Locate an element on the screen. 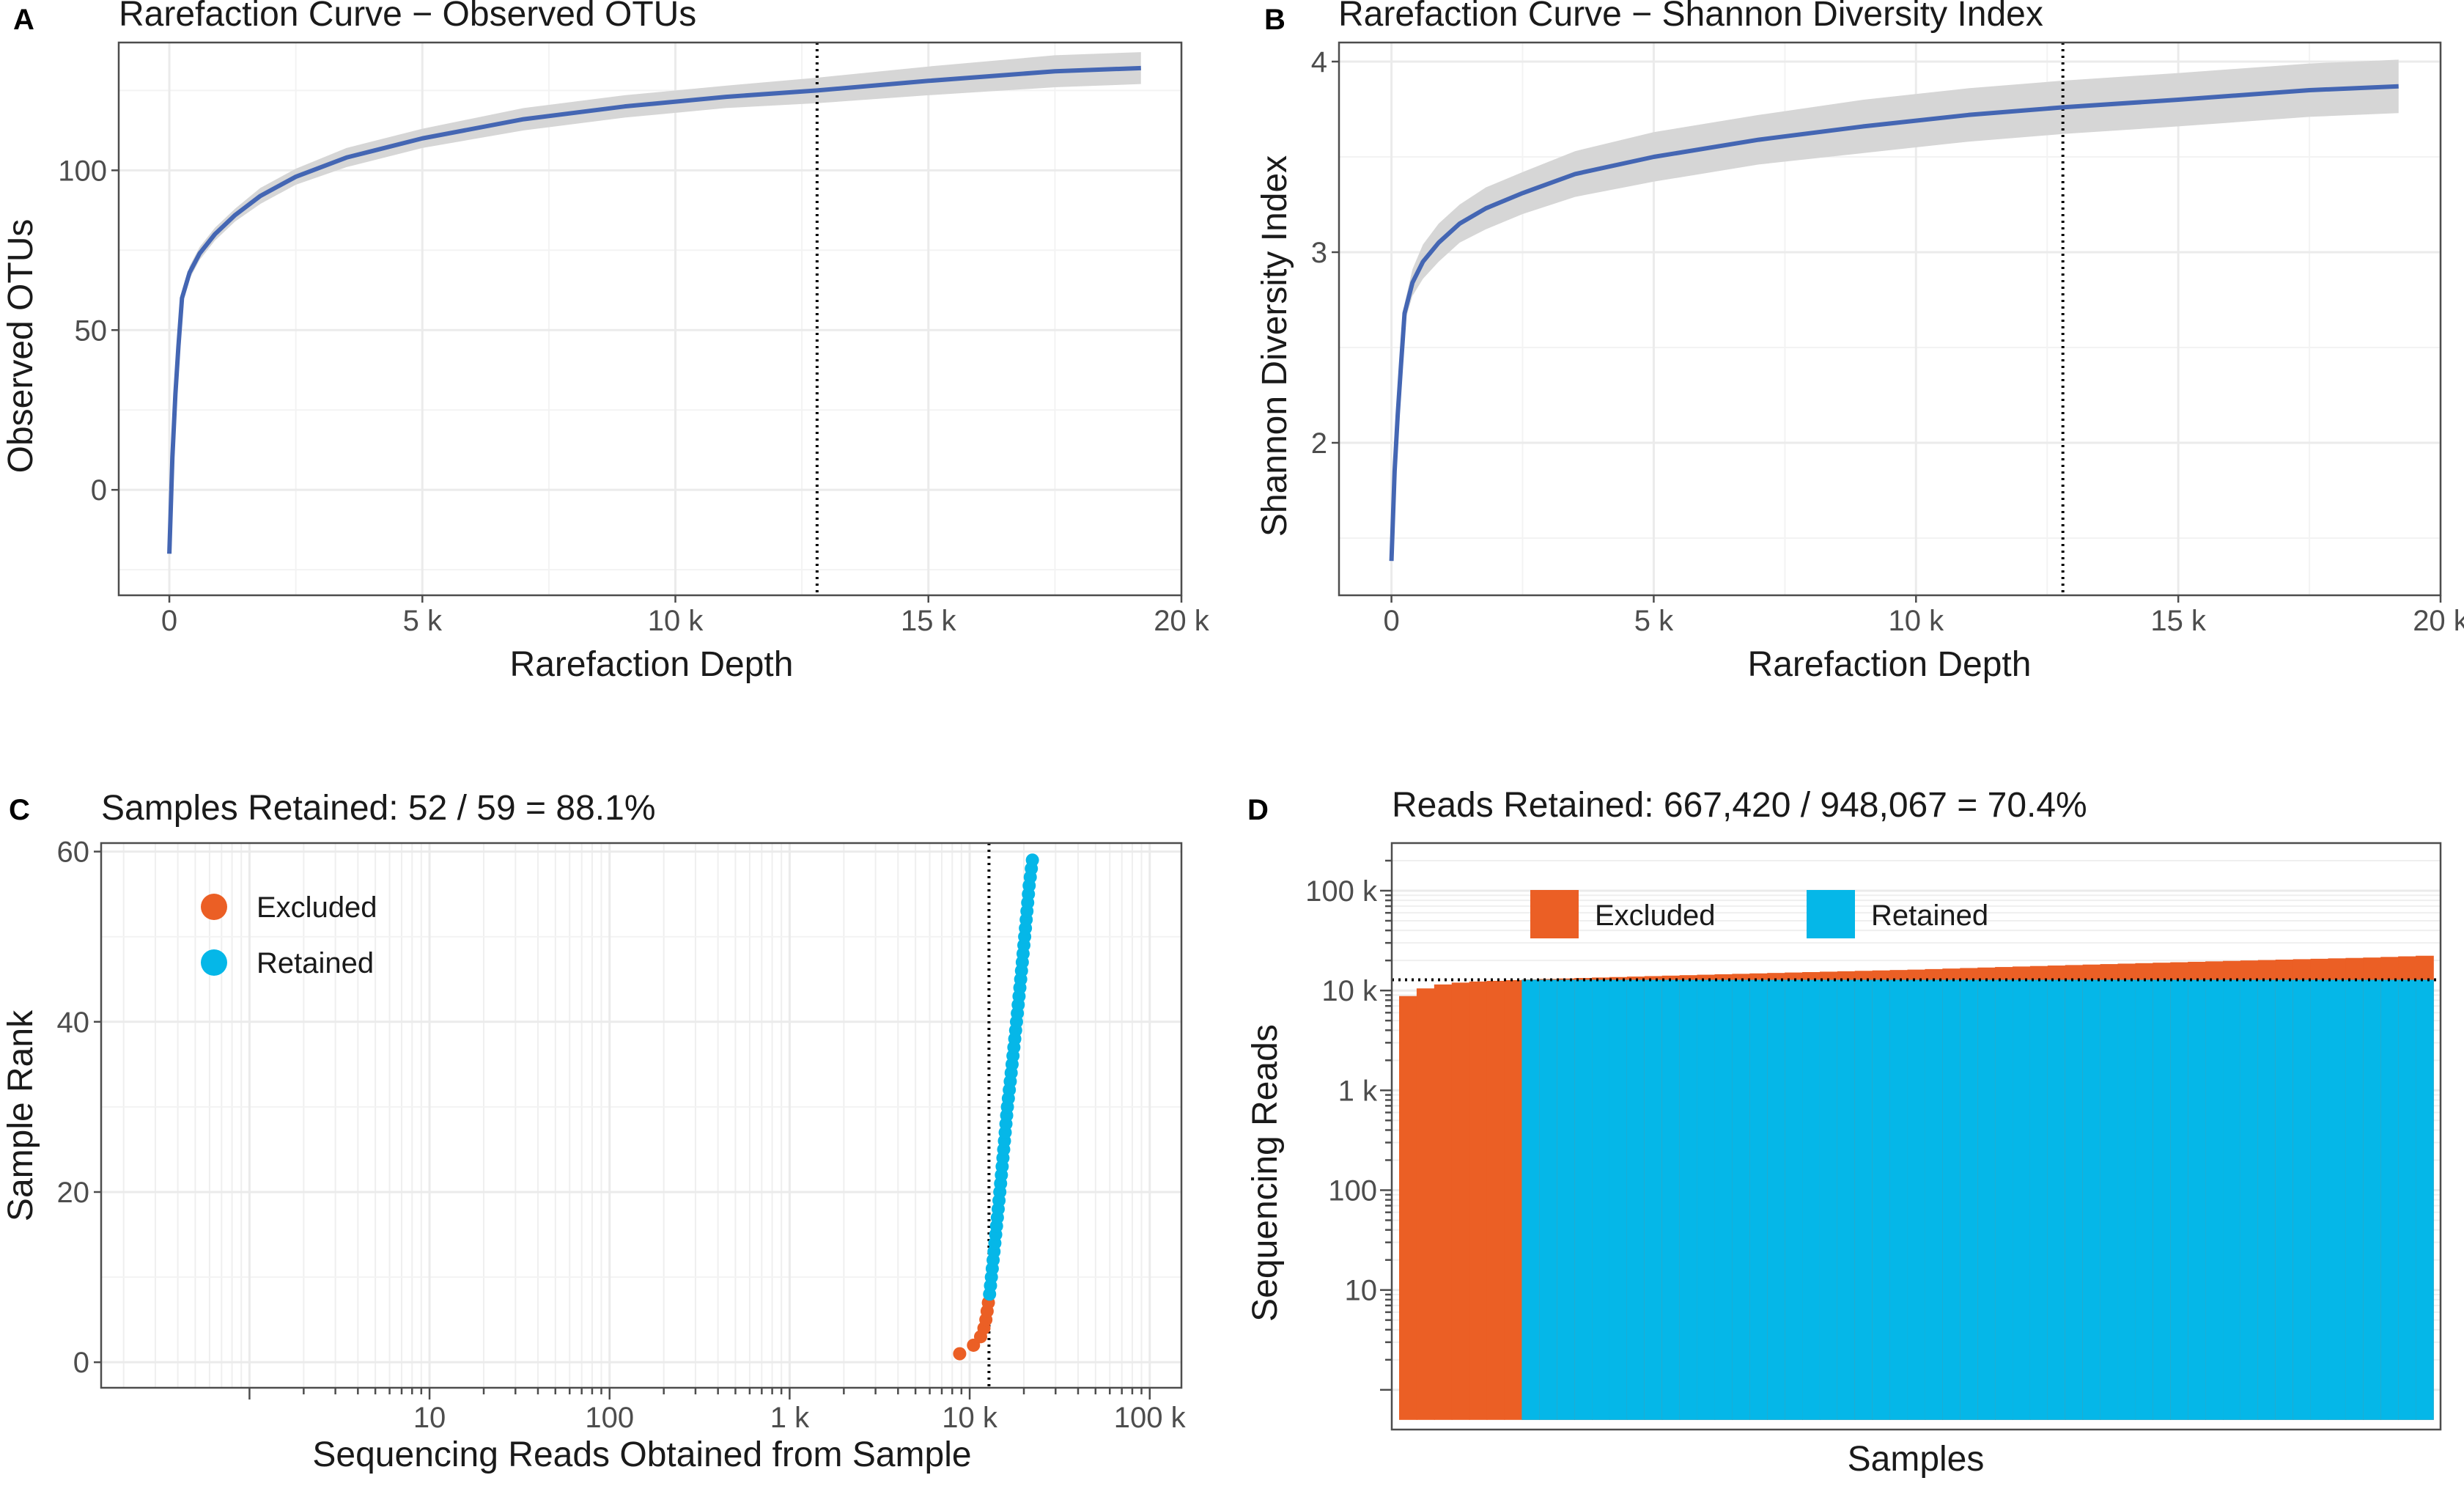 The image size is (2464, 1486). panel-b-y-tick-label: 2 is located at coordinates (1319, 443).